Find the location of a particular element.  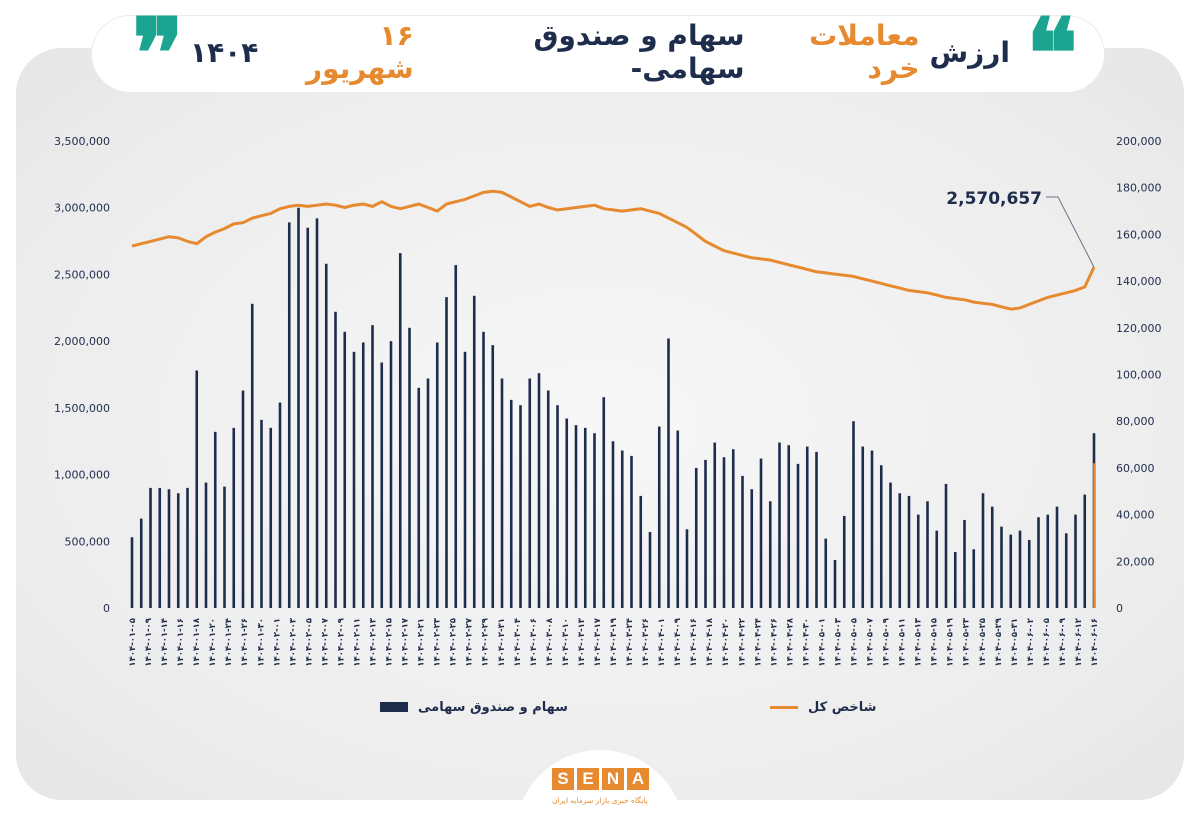

bar-last is located at coordinates (1094, 535).